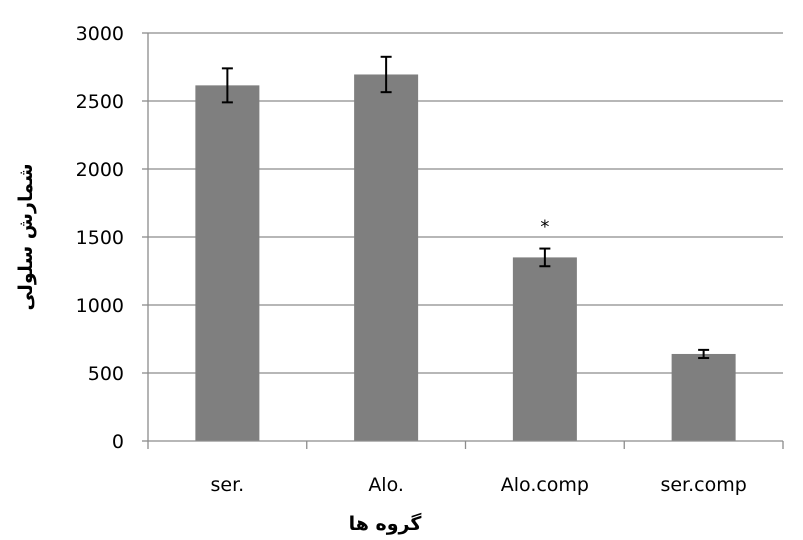 This screenshot has height=540, width=803. Describe the element at coordinates (118, 442) in the screenshot. I see `y-tick-label: 0` at that location.